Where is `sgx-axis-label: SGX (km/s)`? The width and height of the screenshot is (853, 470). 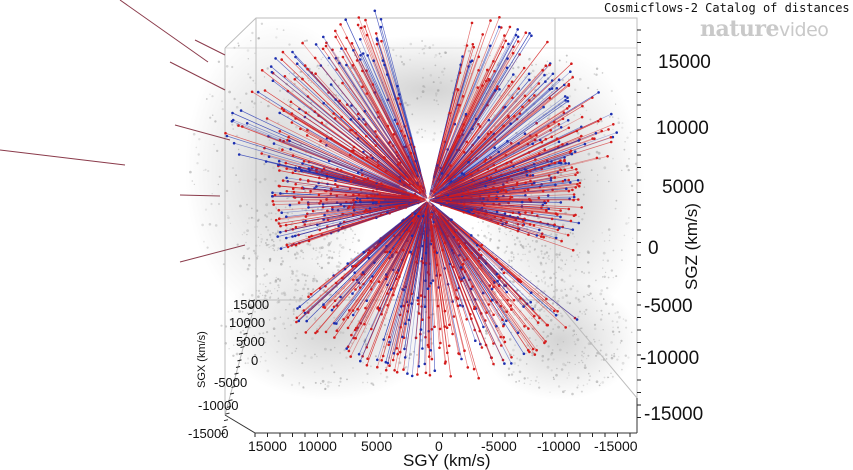 sgx-axis-label: SGX (km/s) is located at coordinates (202, 359).